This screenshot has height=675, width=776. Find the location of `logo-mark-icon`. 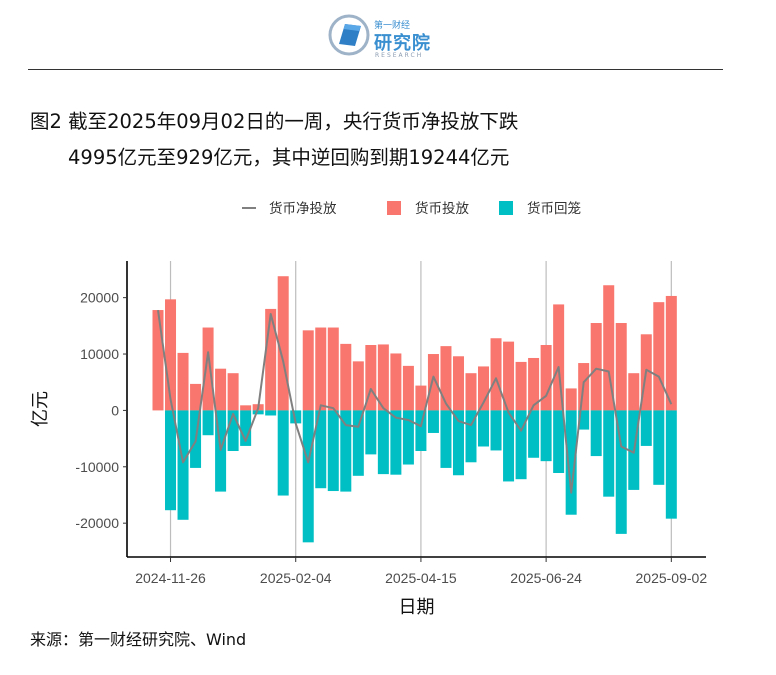

logo-mark-icon is located at coordinates (349, 35).